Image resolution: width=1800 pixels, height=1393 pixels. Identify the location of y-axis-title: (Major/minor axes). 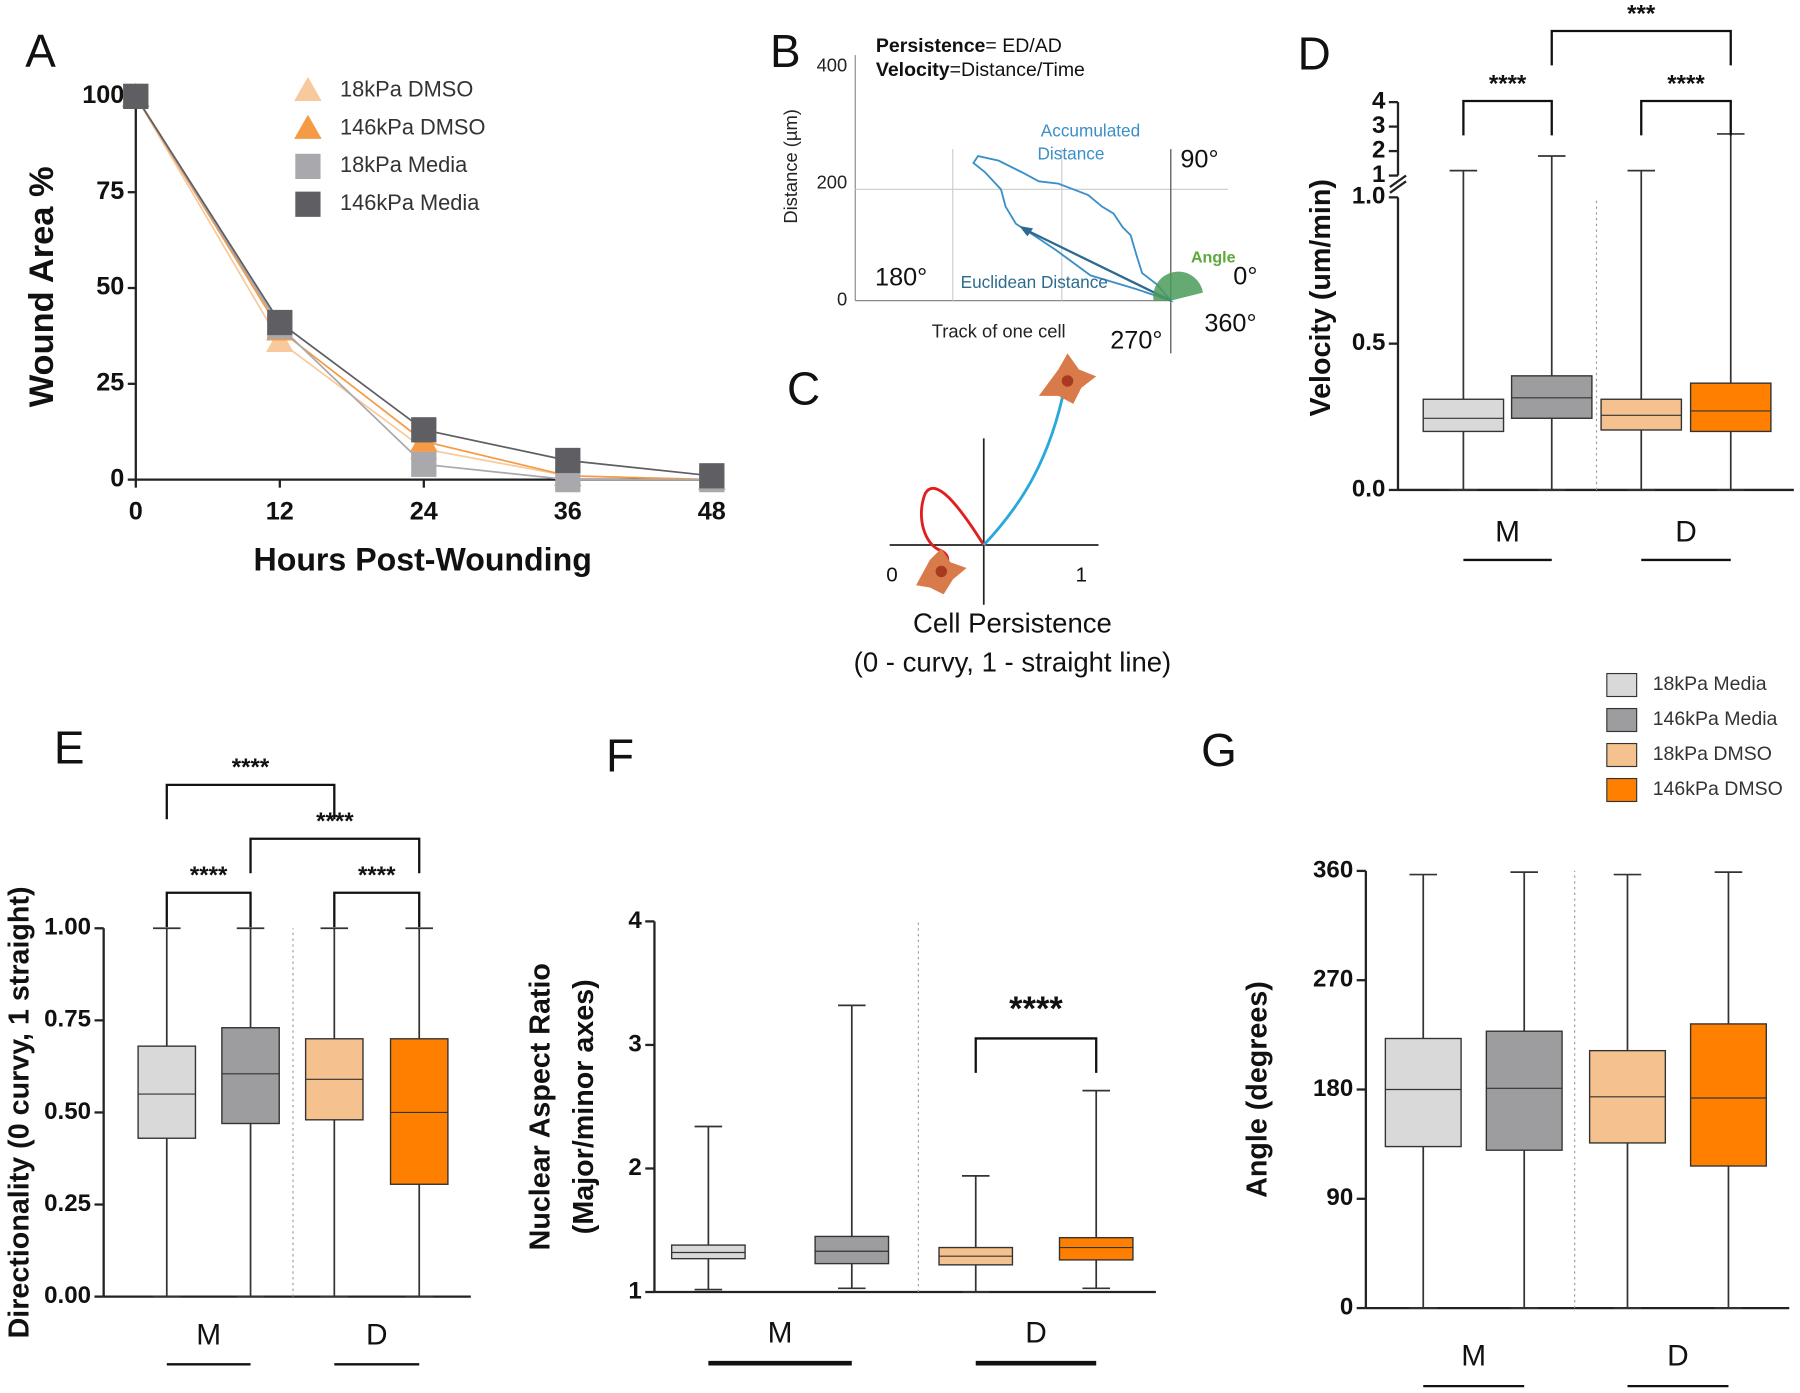
(584, 1106).